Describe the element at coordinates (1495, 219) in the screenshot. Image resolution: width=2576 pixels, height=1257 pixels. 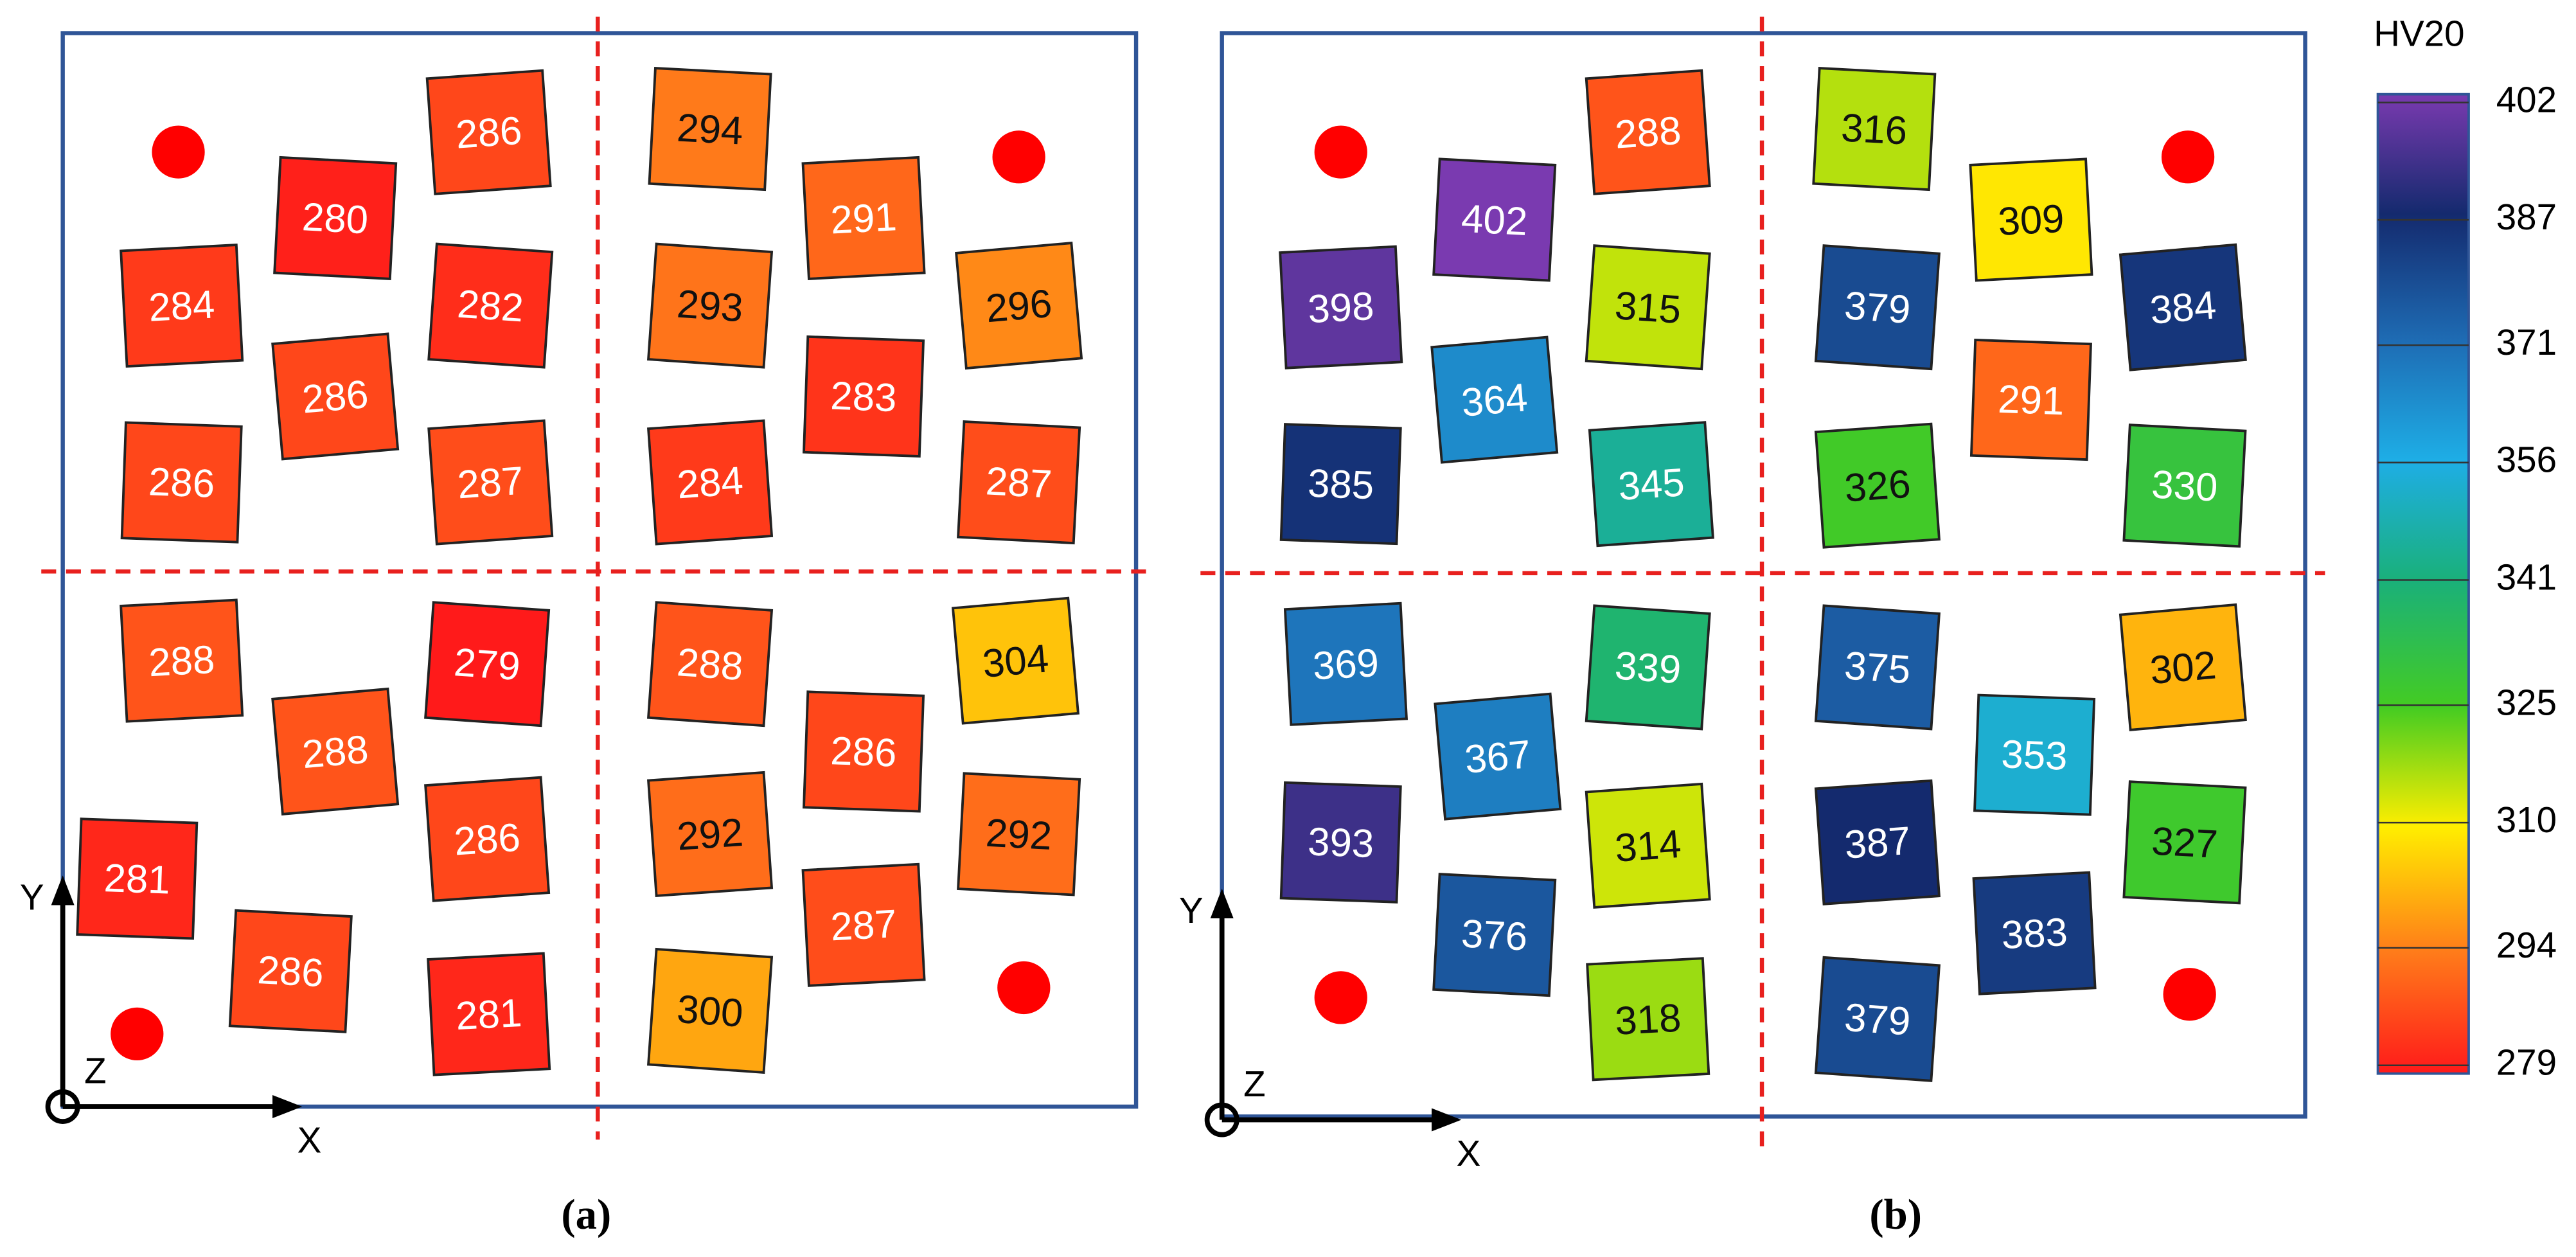
I see `sample: 402` at that location.